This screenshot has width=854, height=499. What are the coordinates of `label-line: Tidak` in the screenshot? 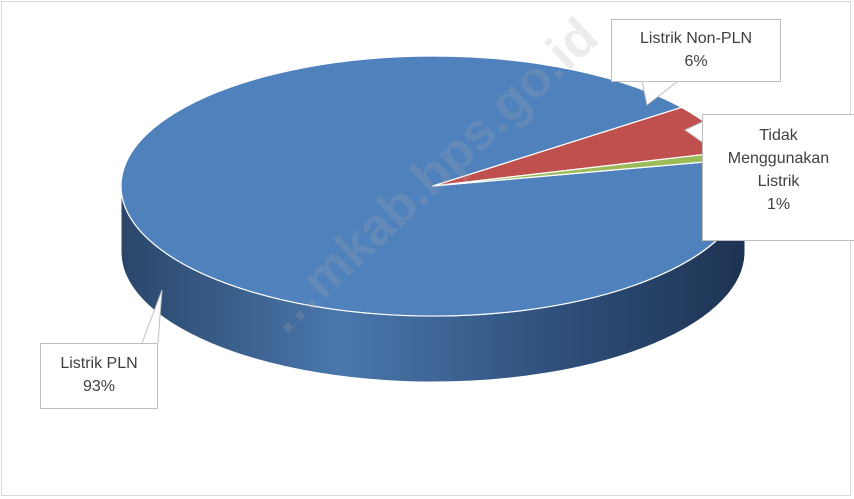 It's located at (778, 135).